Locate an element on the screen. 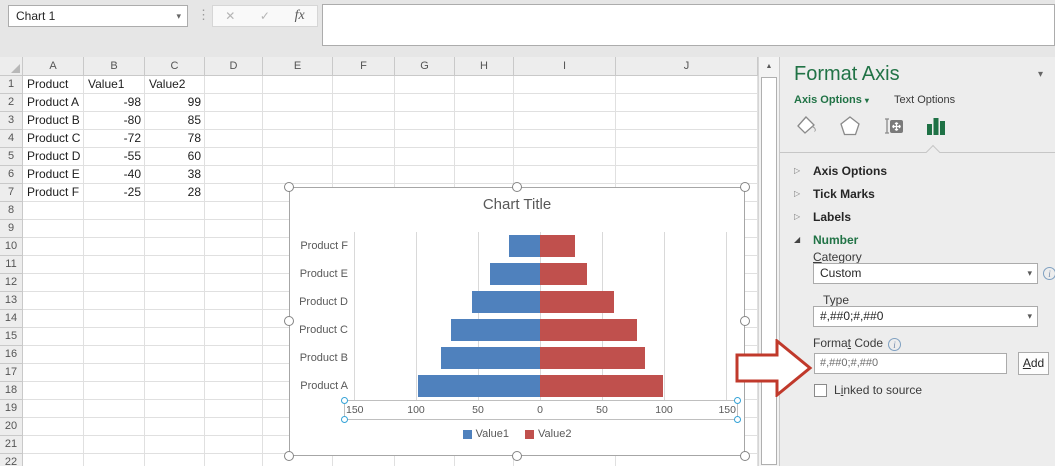 The height and width of the screenshot is (466, 1055). grid-cell: 78 is located at coordinates (194, 138).